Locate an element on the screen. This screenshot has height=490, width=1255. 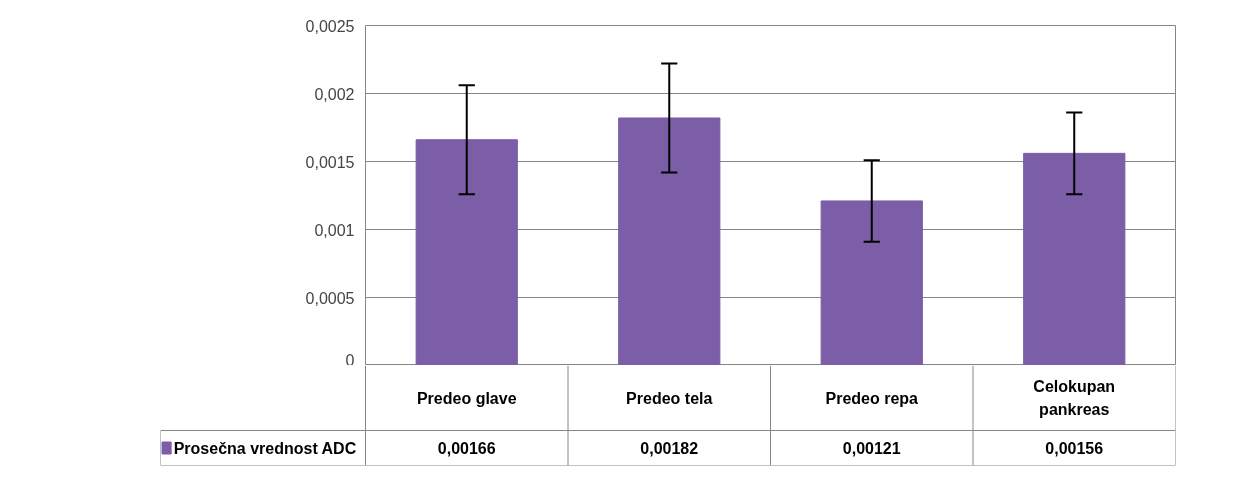
data-label: 0,00156 is located at coordinates (1074, 448).